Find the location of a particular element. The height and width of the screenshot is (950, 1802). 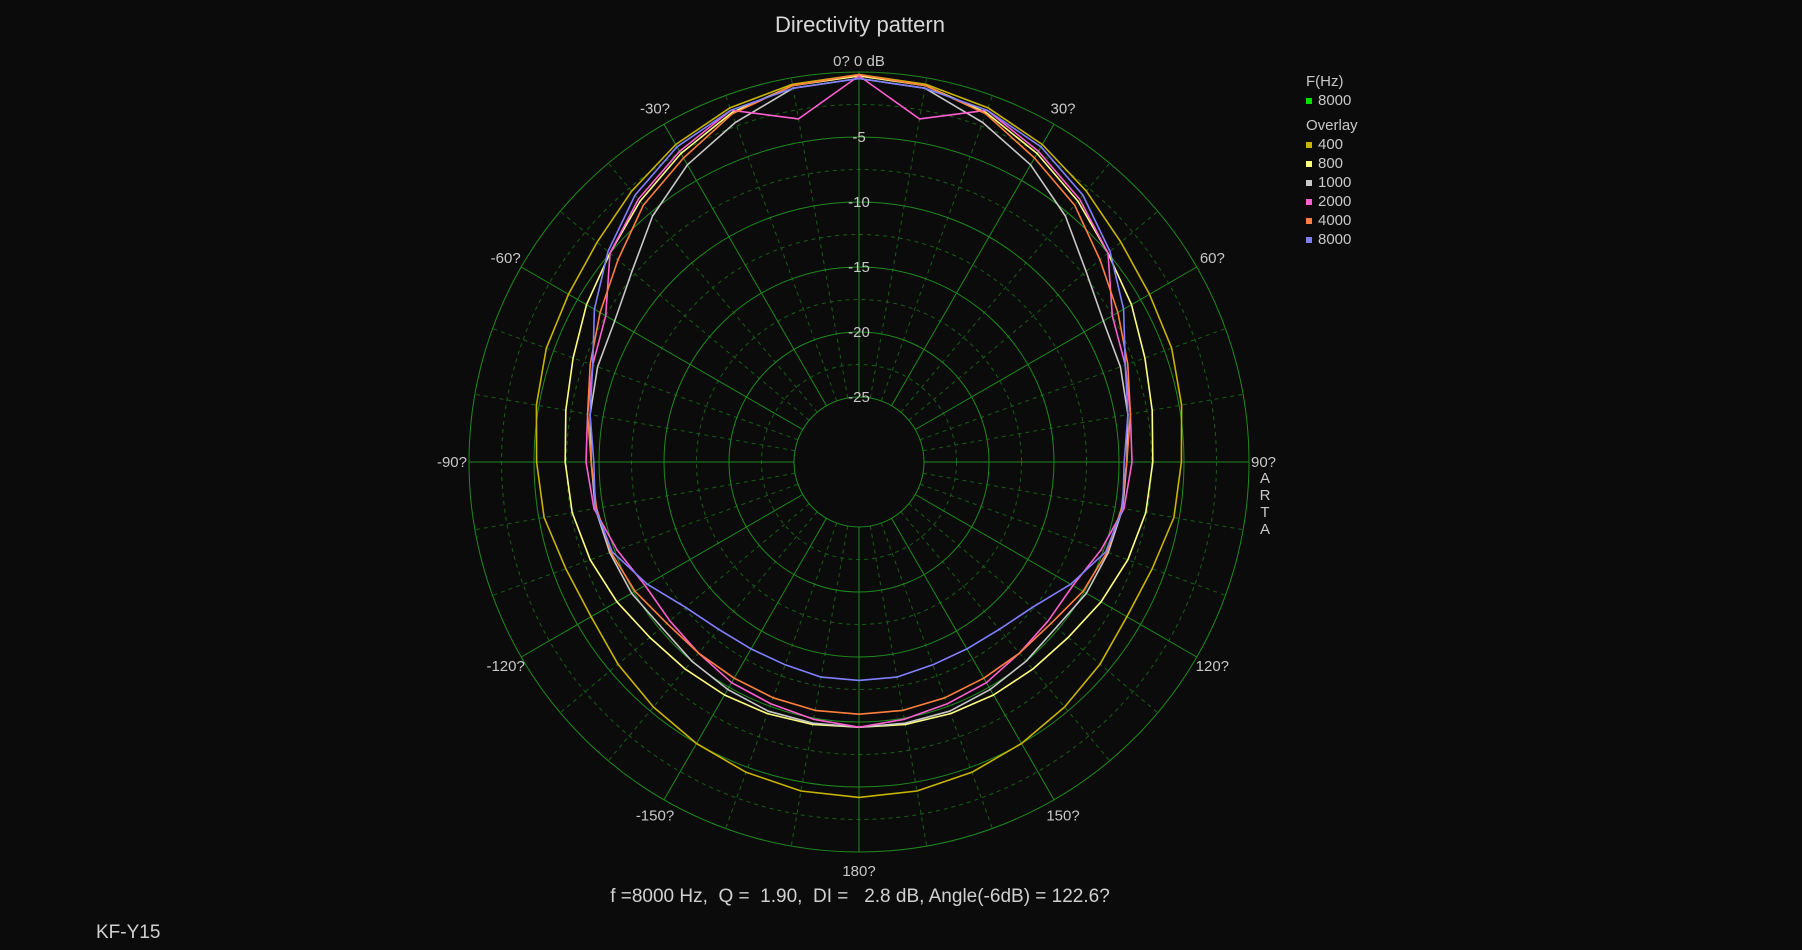

legend-item-4000: 4000 is located at coordinates (1332, 220).